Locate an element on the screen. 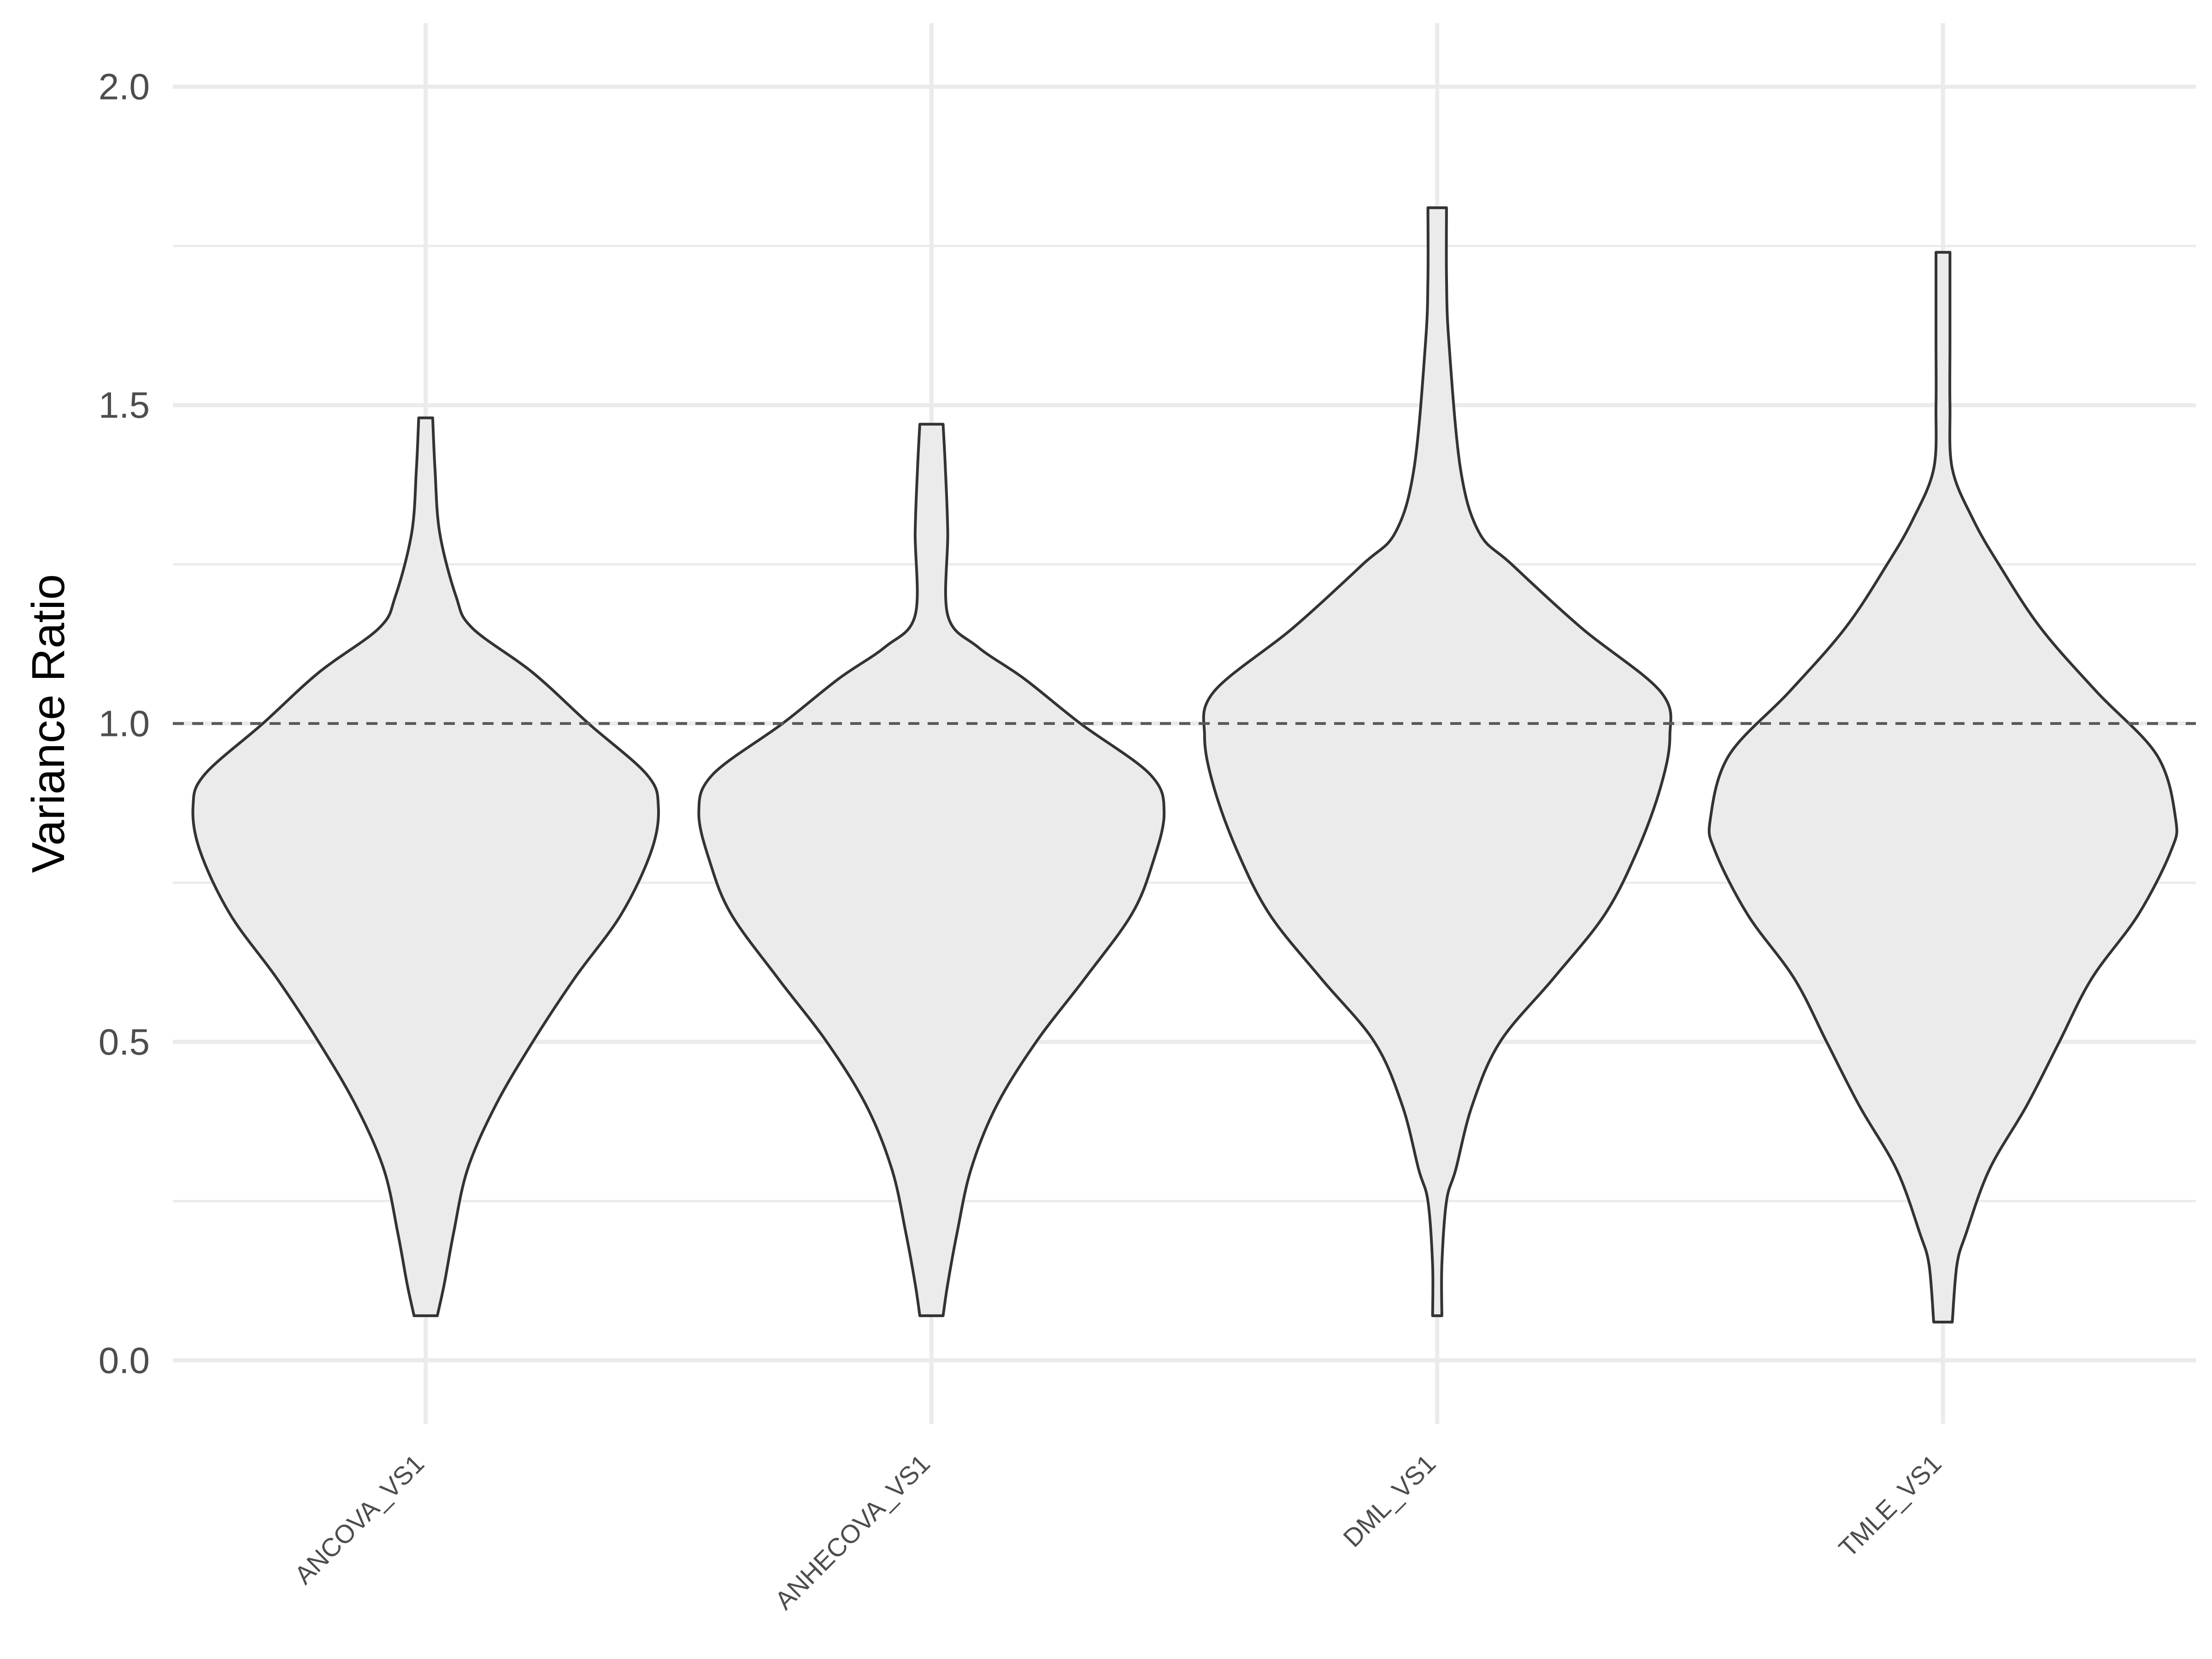 This screenshot has height=1659, width=2212. y-tick-label: 1.0 is located at coordinates (124, 723).